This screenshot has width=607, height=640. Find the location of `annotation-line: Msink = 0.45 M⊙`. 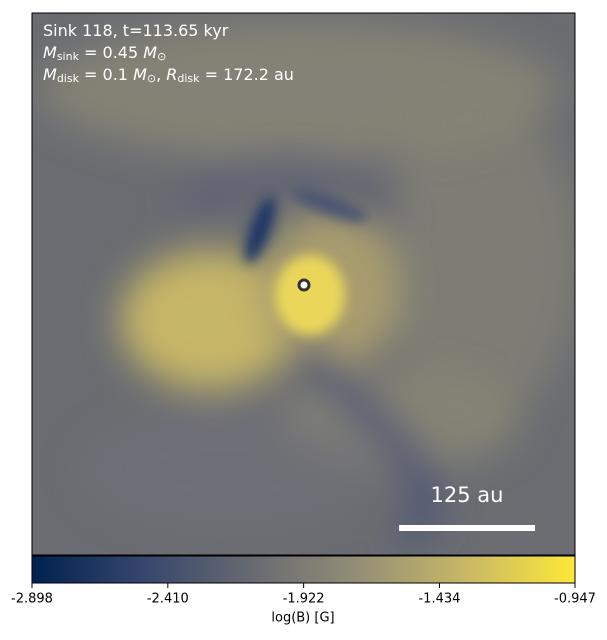

annotation-line: Msink = 0.45 M⊙ is located at coordinates (104, 53).